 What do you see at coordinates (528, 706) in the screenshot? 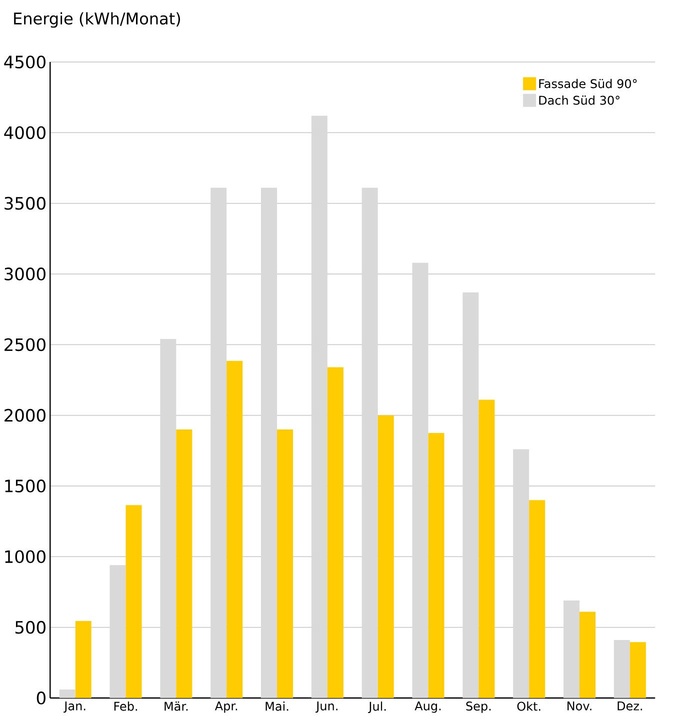
I see `x-tick-label: Okt.` at bounding box center [528, 706].